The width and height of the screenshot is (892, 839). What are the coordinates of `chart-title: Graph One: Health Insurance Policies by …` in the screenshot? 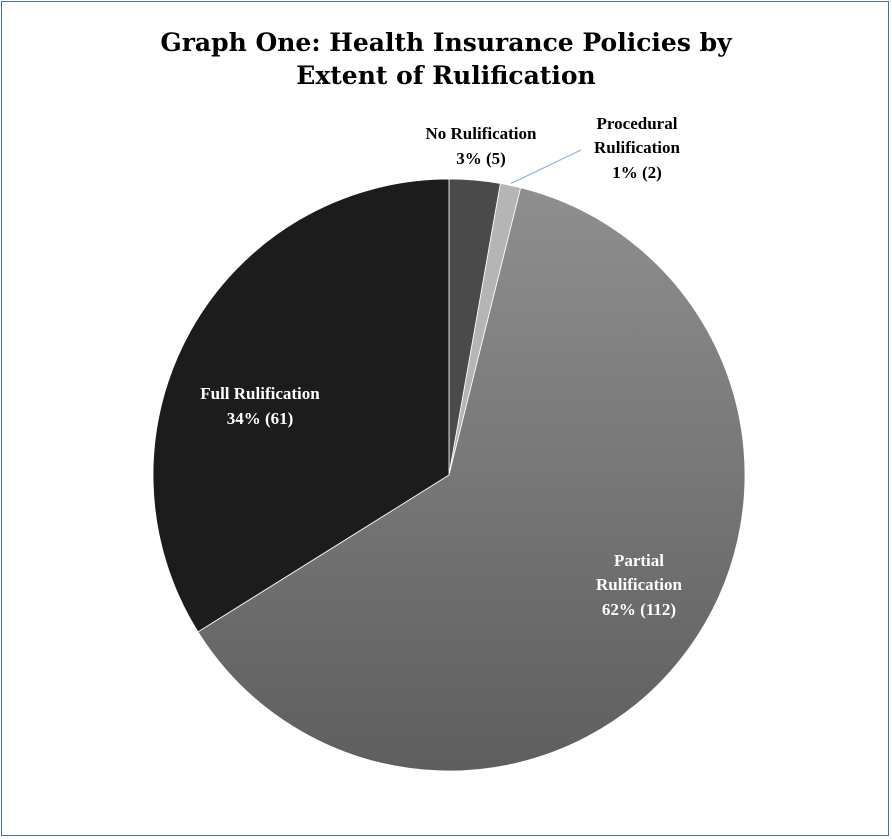 It's located at (446, 59).